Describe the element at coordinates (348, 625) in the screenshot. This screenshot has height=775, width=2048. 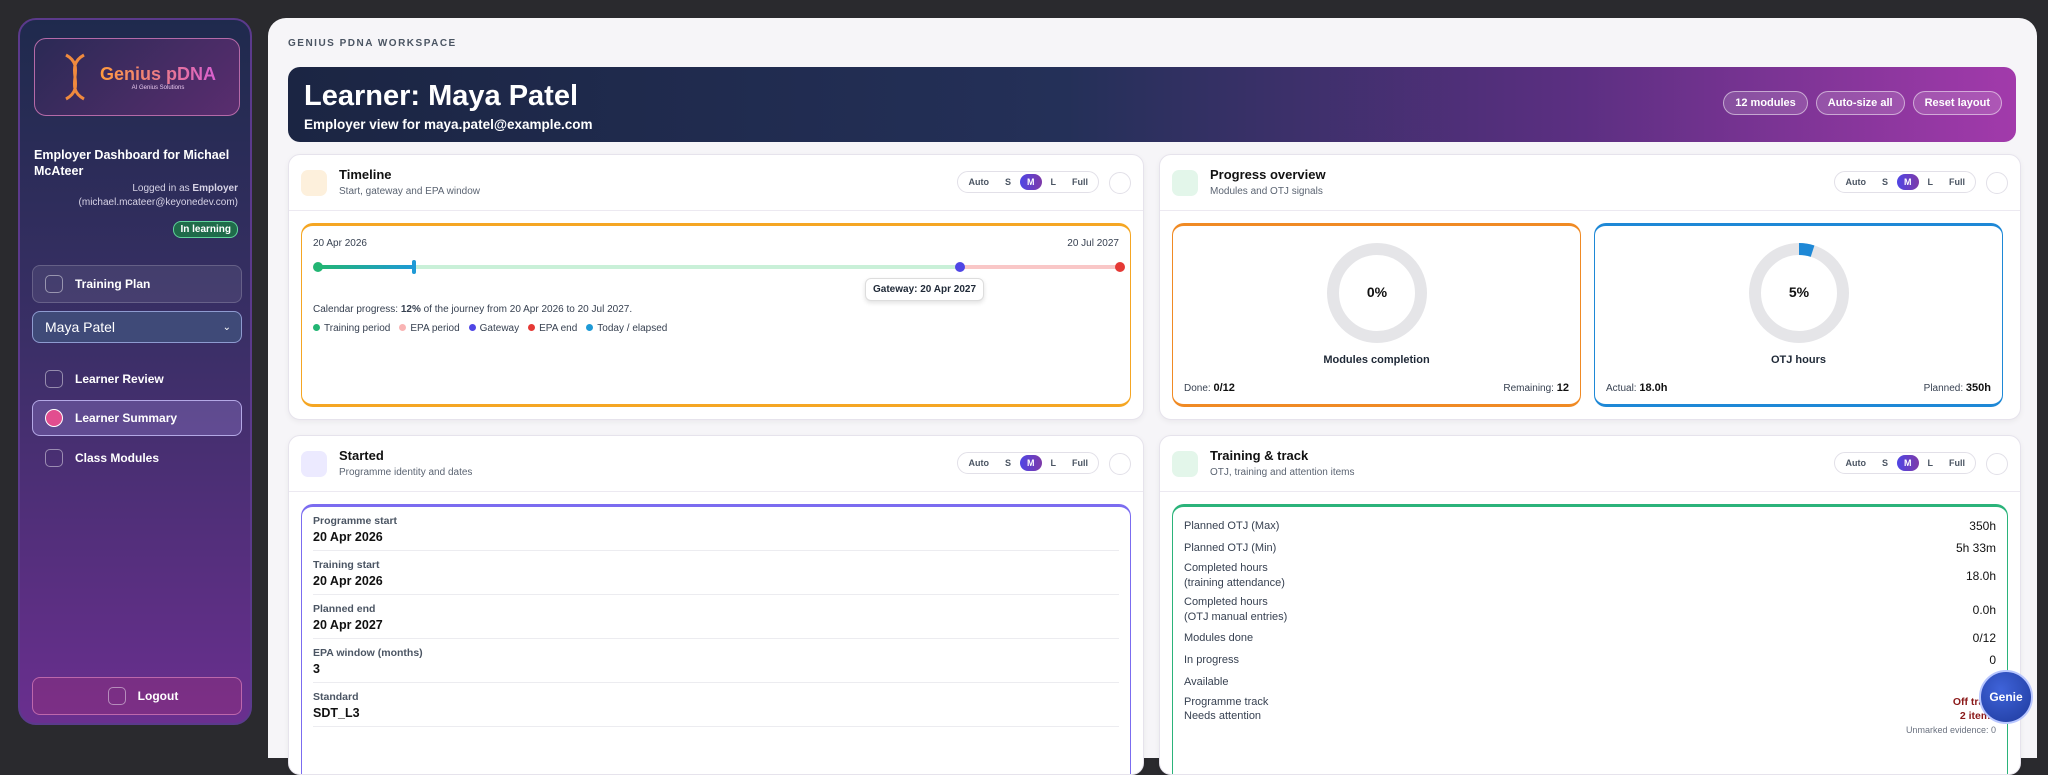
I see `field-value: 20 Apr 2027` at that location.